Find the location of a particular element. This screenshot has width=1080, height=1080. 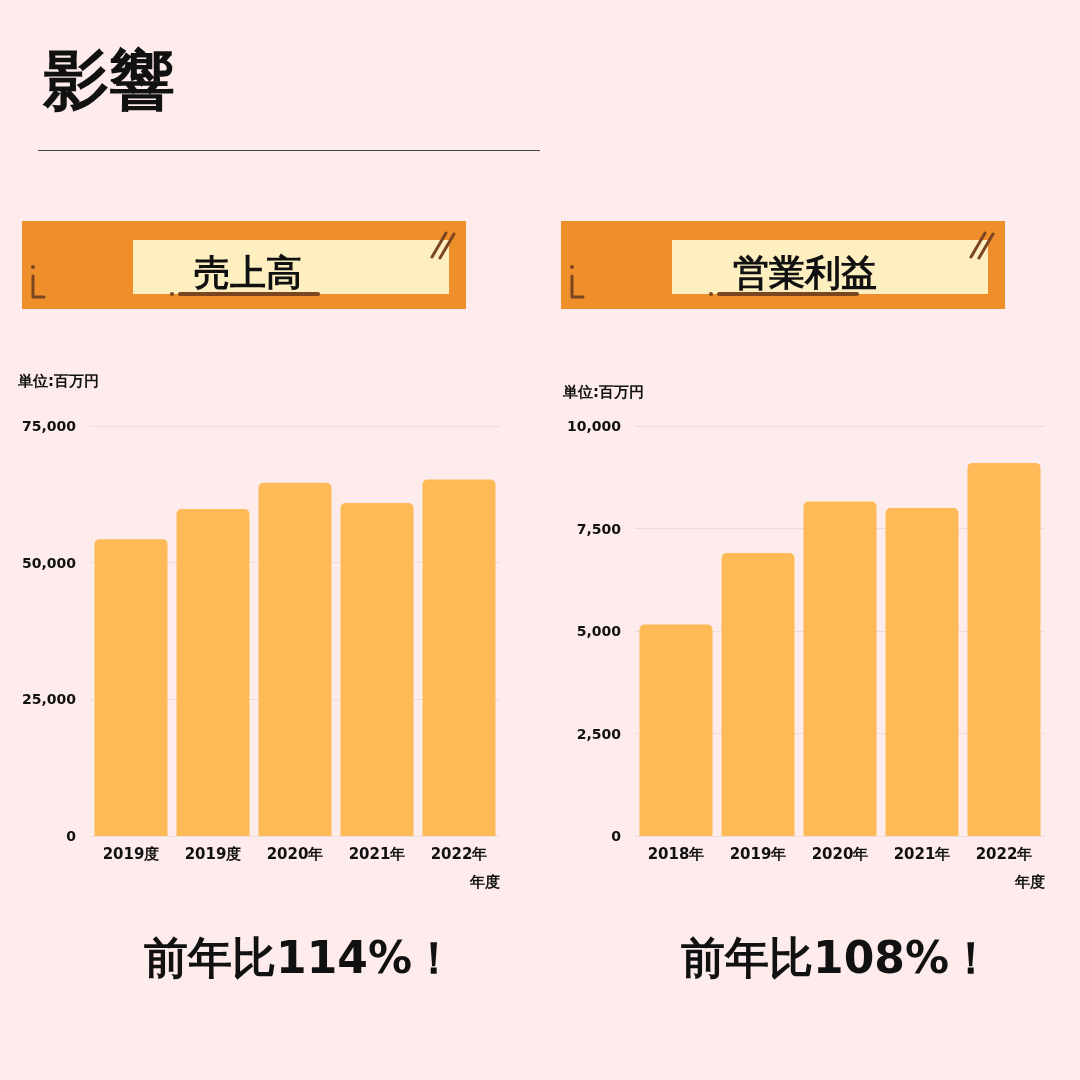

y-tick-label: 10,000 is located at coordinates (594, 426).